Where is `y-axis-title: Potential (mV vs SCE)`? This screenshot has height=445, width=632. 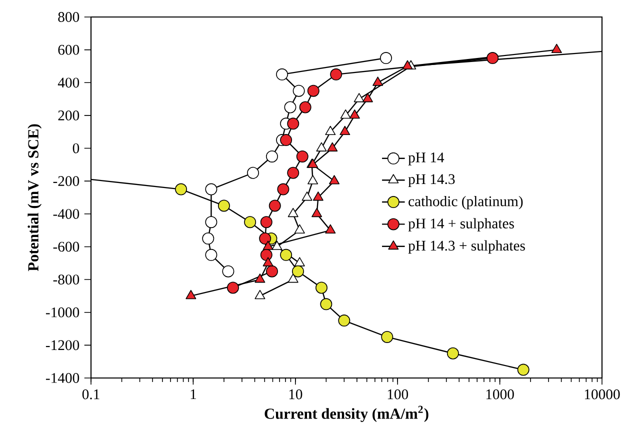
y-axis-title: Potential (mV vs SCE) is located at coordinates (35, 198).